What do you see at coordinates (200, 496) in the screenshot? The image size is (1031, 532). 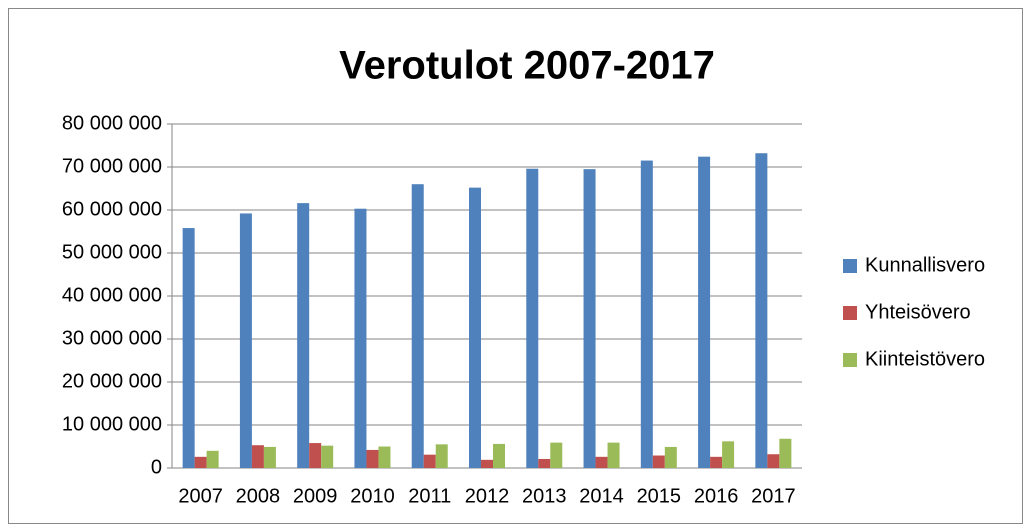 I see `x-tick-label: 2007` at bounding box center [200, 496].